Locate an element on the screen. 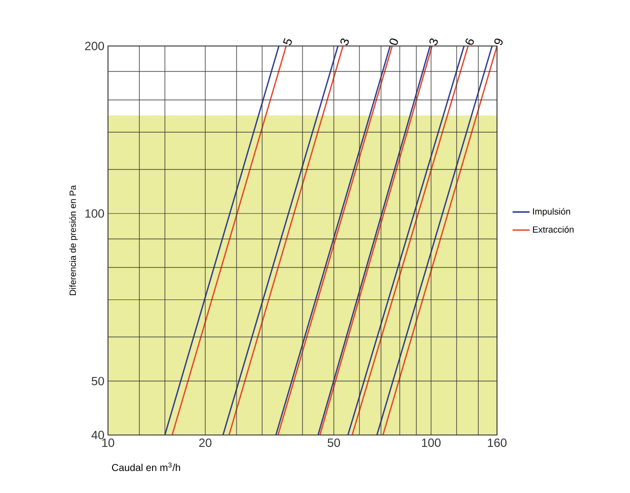  x-axis-title: Caudal en m$^{3}$/h is located at coordinates (146, 467).